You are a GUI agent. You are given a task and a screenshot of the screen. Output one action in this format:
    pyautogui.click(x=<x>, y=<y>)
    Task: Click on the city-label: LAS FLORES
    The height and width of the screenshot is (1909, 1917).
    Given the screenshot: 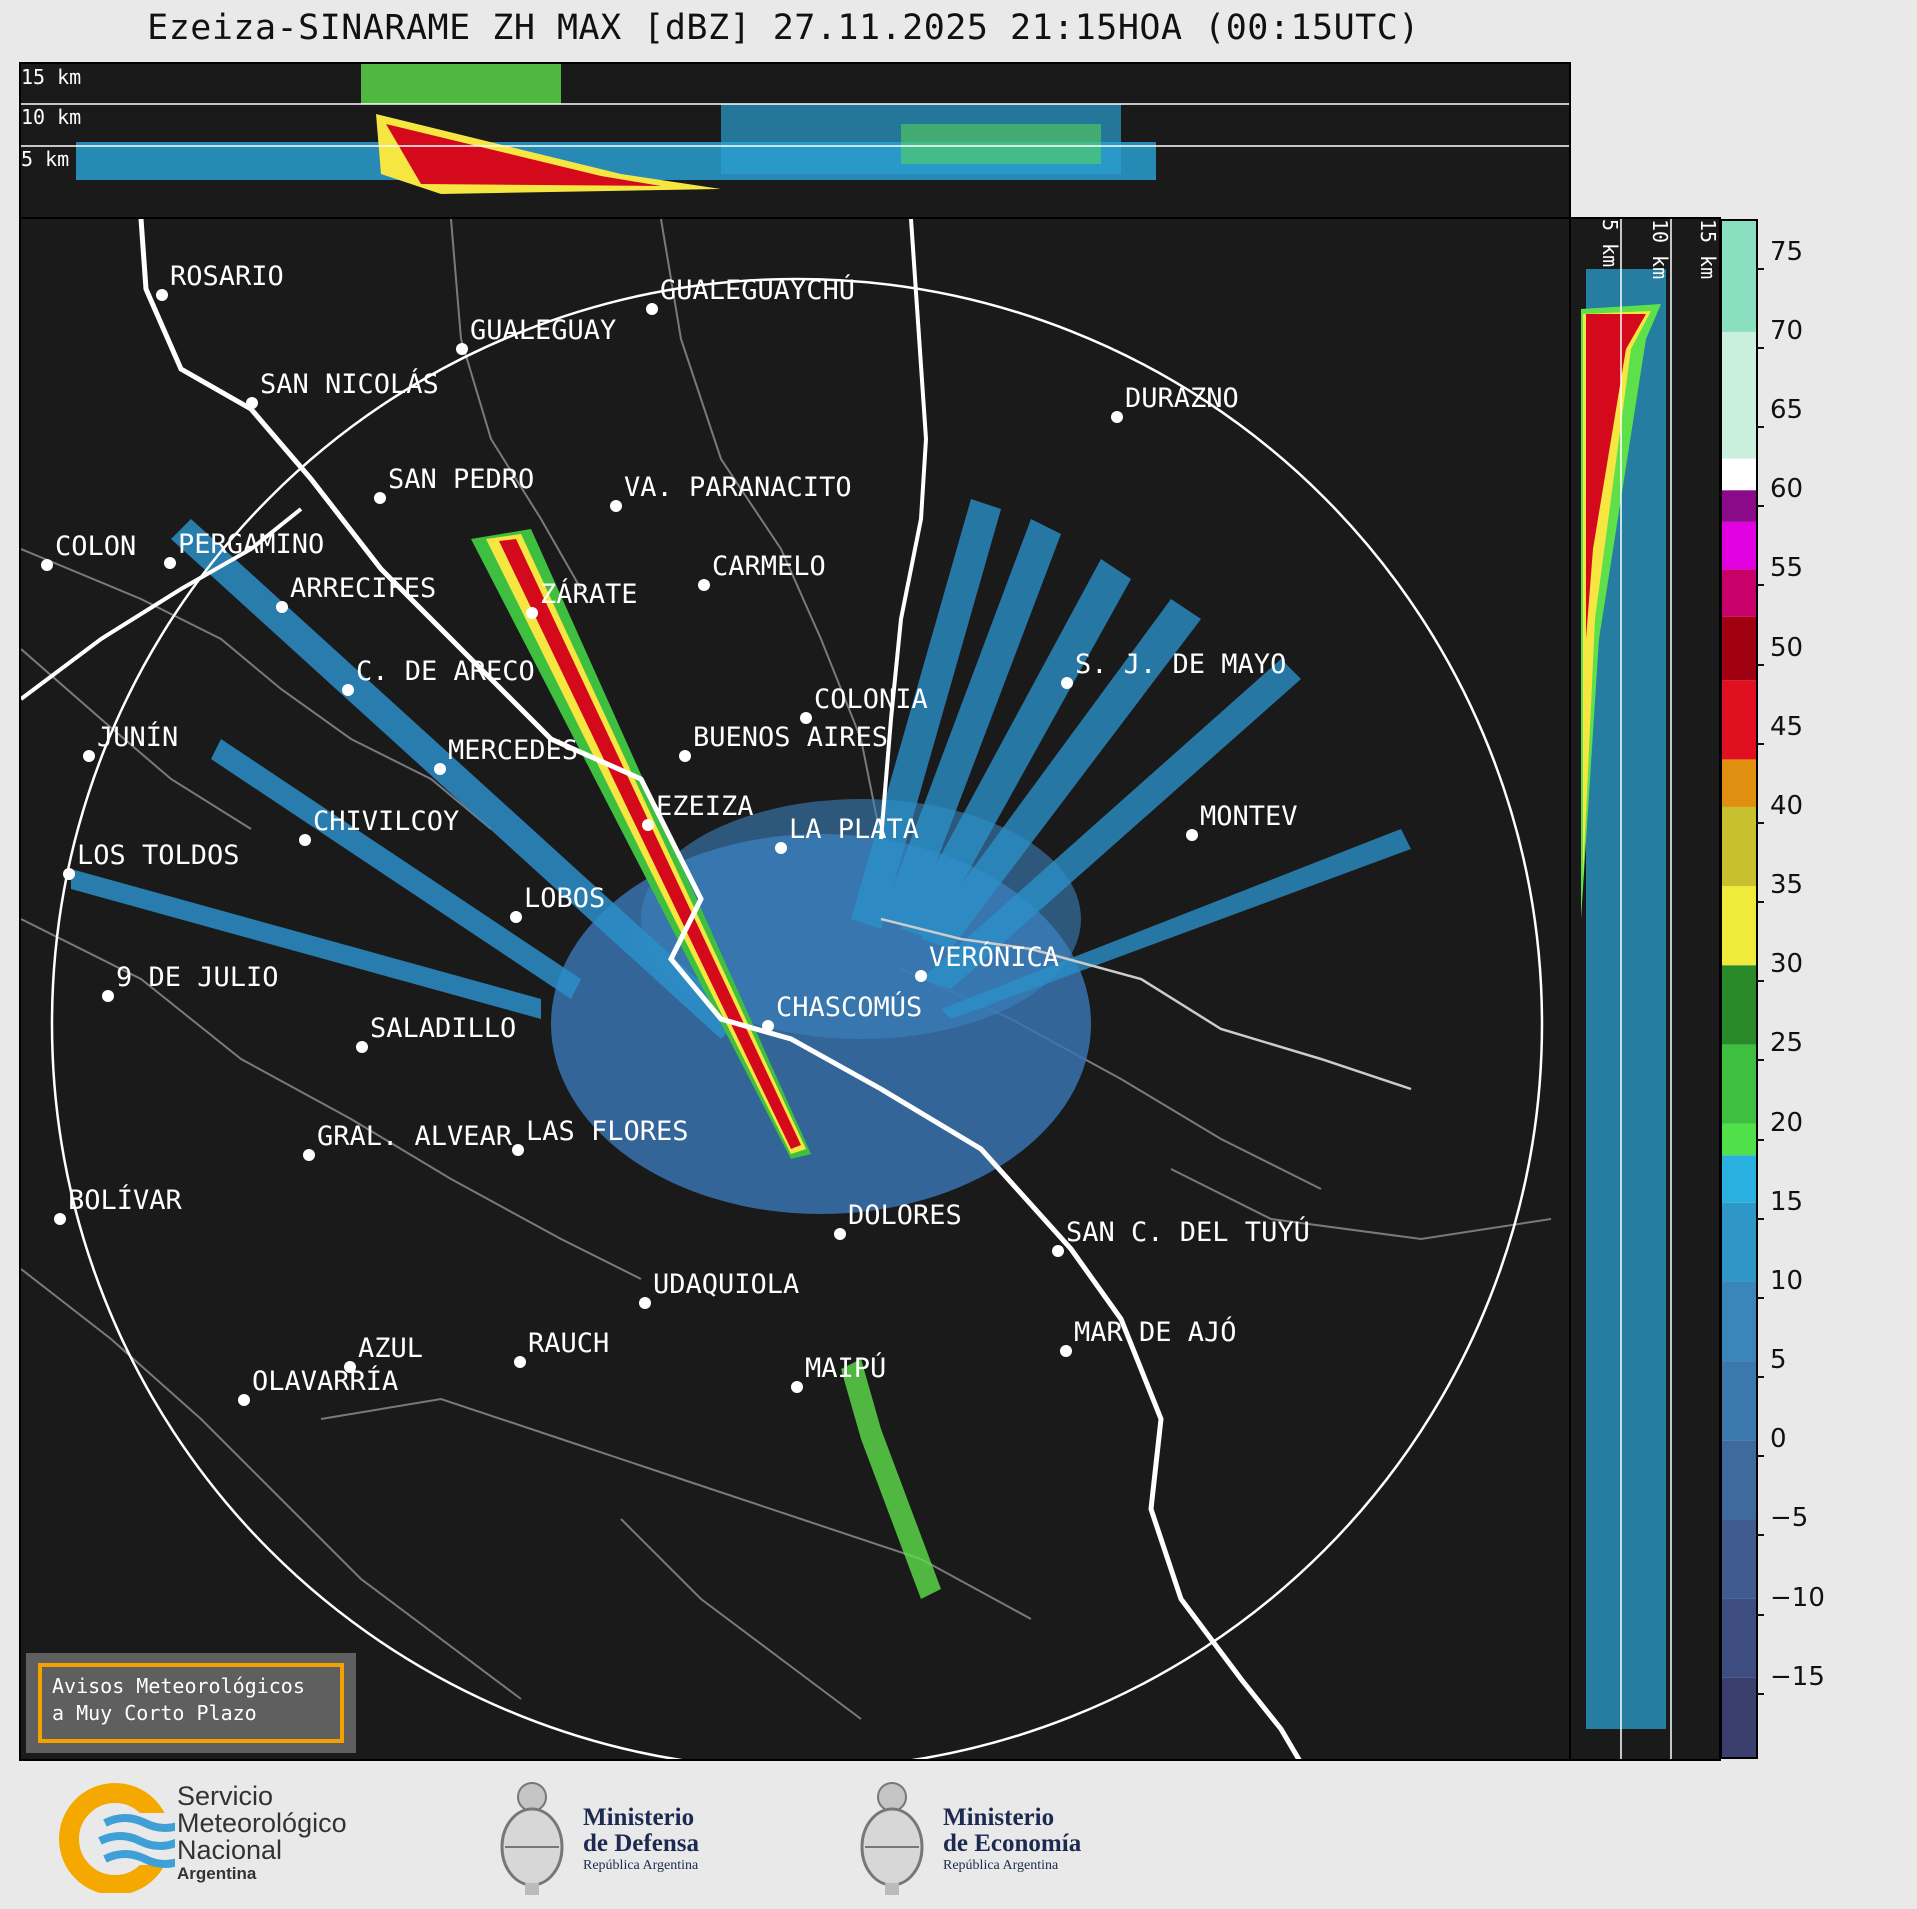 What is the action you would take?
    pyautogui.click(x=607, y=1131)
    